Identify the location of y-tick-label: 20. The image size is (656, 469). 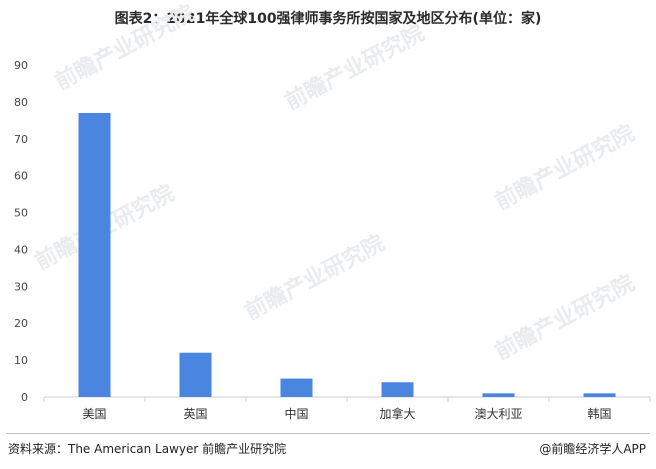
(21, 323).